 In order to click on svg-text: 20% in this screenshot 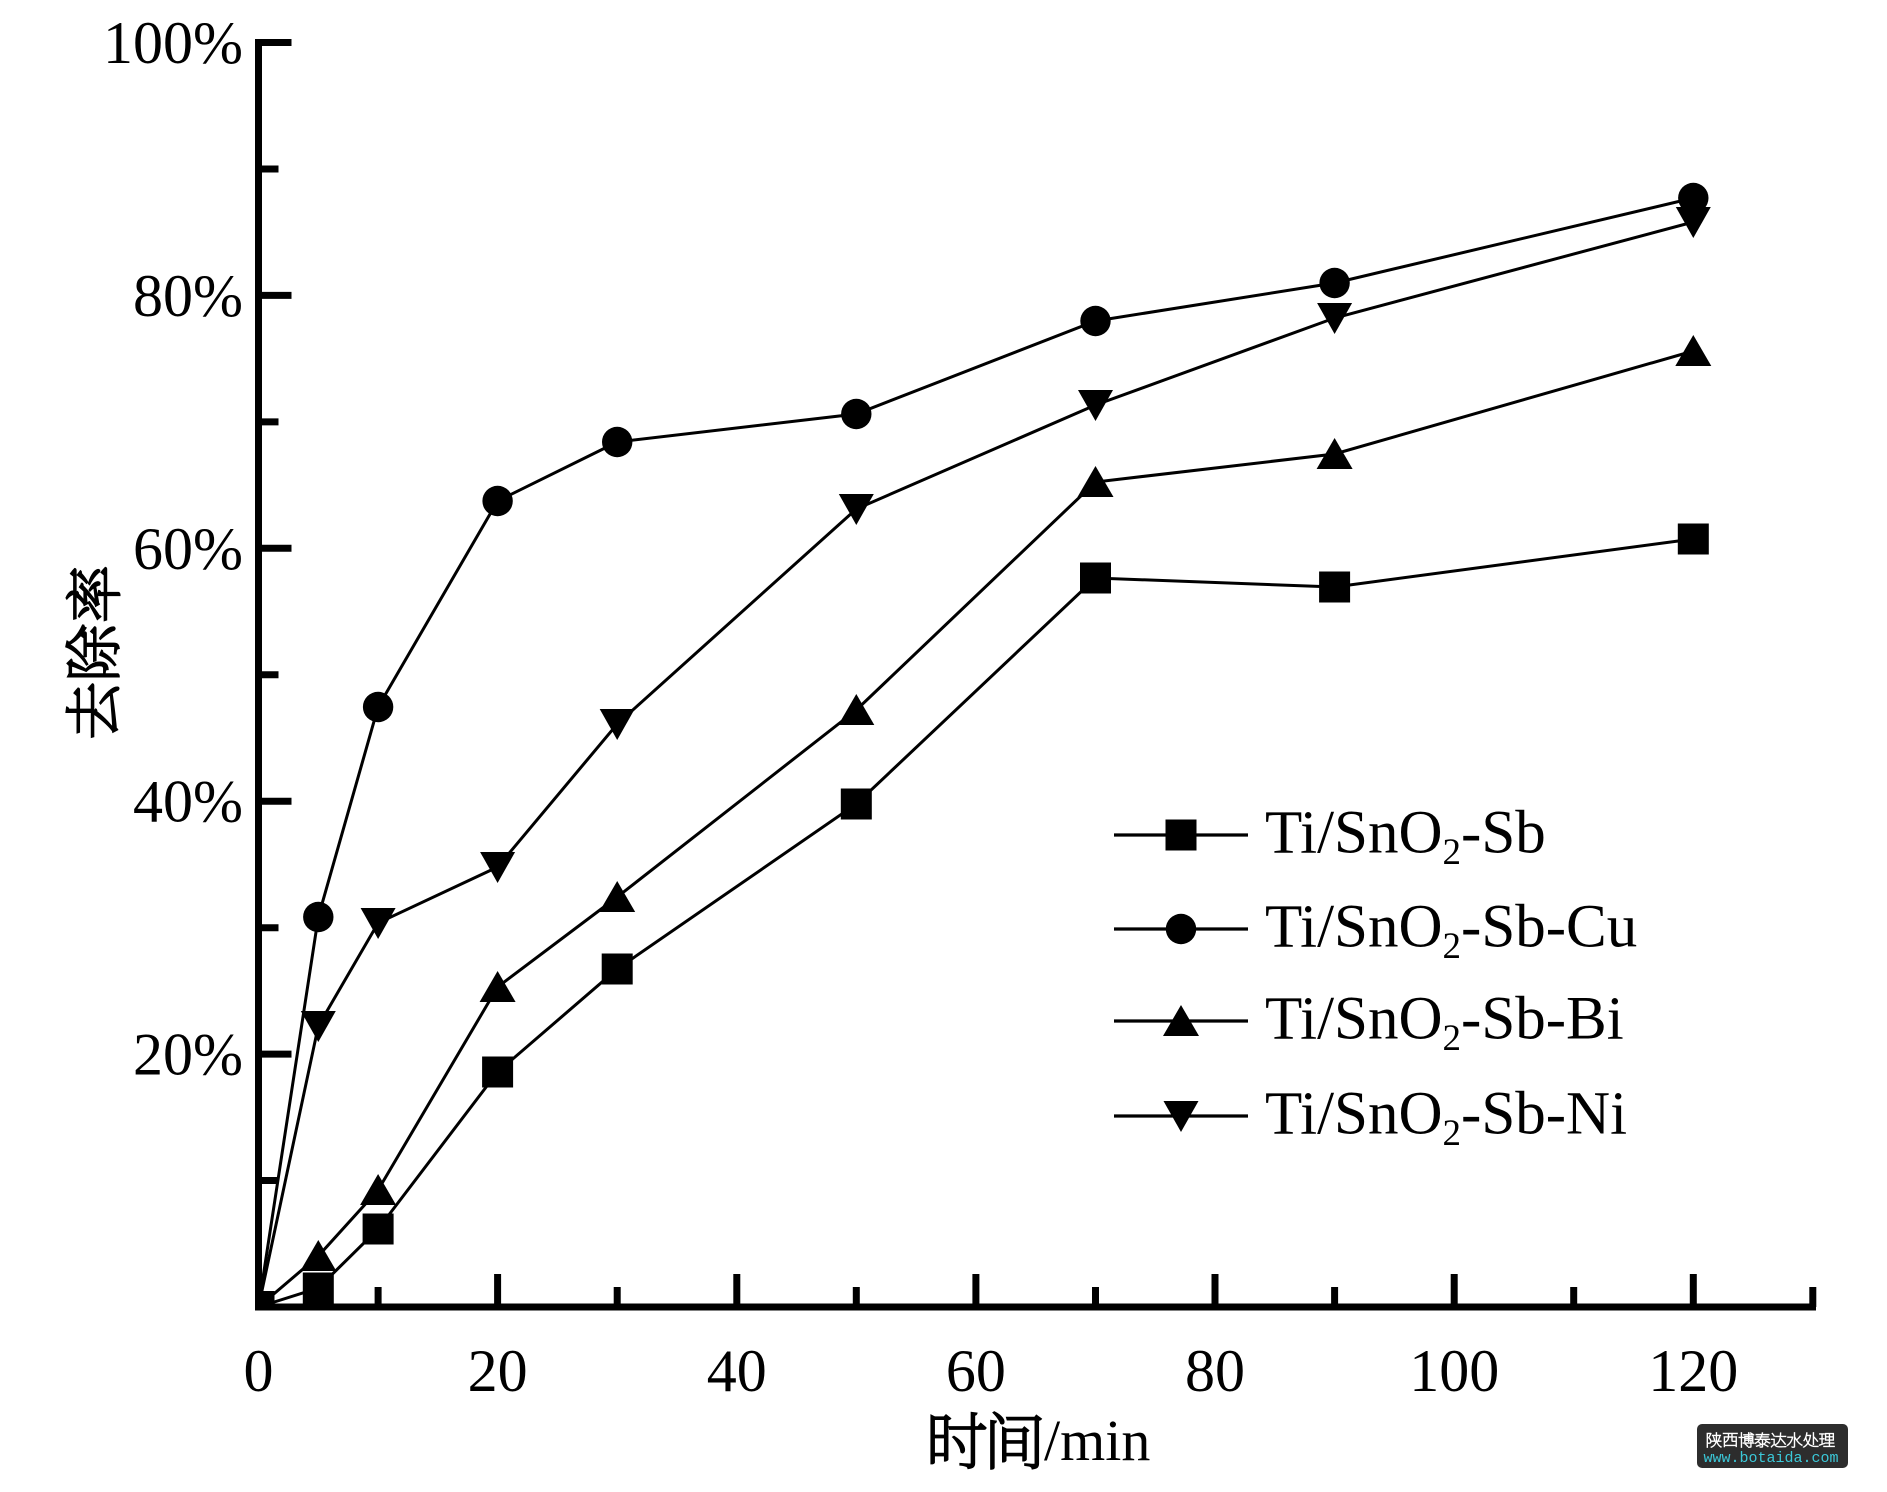, I will do `click(188, 1055)`.